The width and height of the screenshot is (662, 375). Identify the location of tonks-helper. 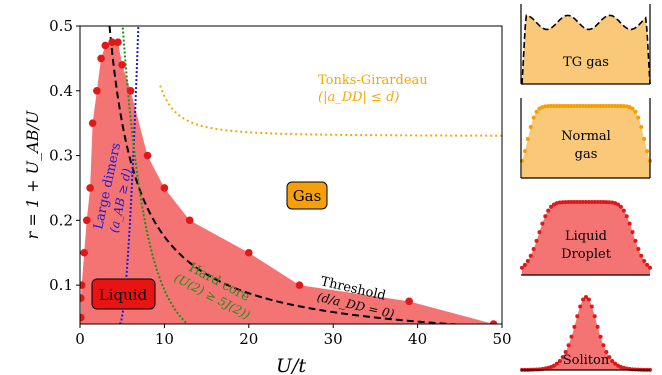
(331, 39).